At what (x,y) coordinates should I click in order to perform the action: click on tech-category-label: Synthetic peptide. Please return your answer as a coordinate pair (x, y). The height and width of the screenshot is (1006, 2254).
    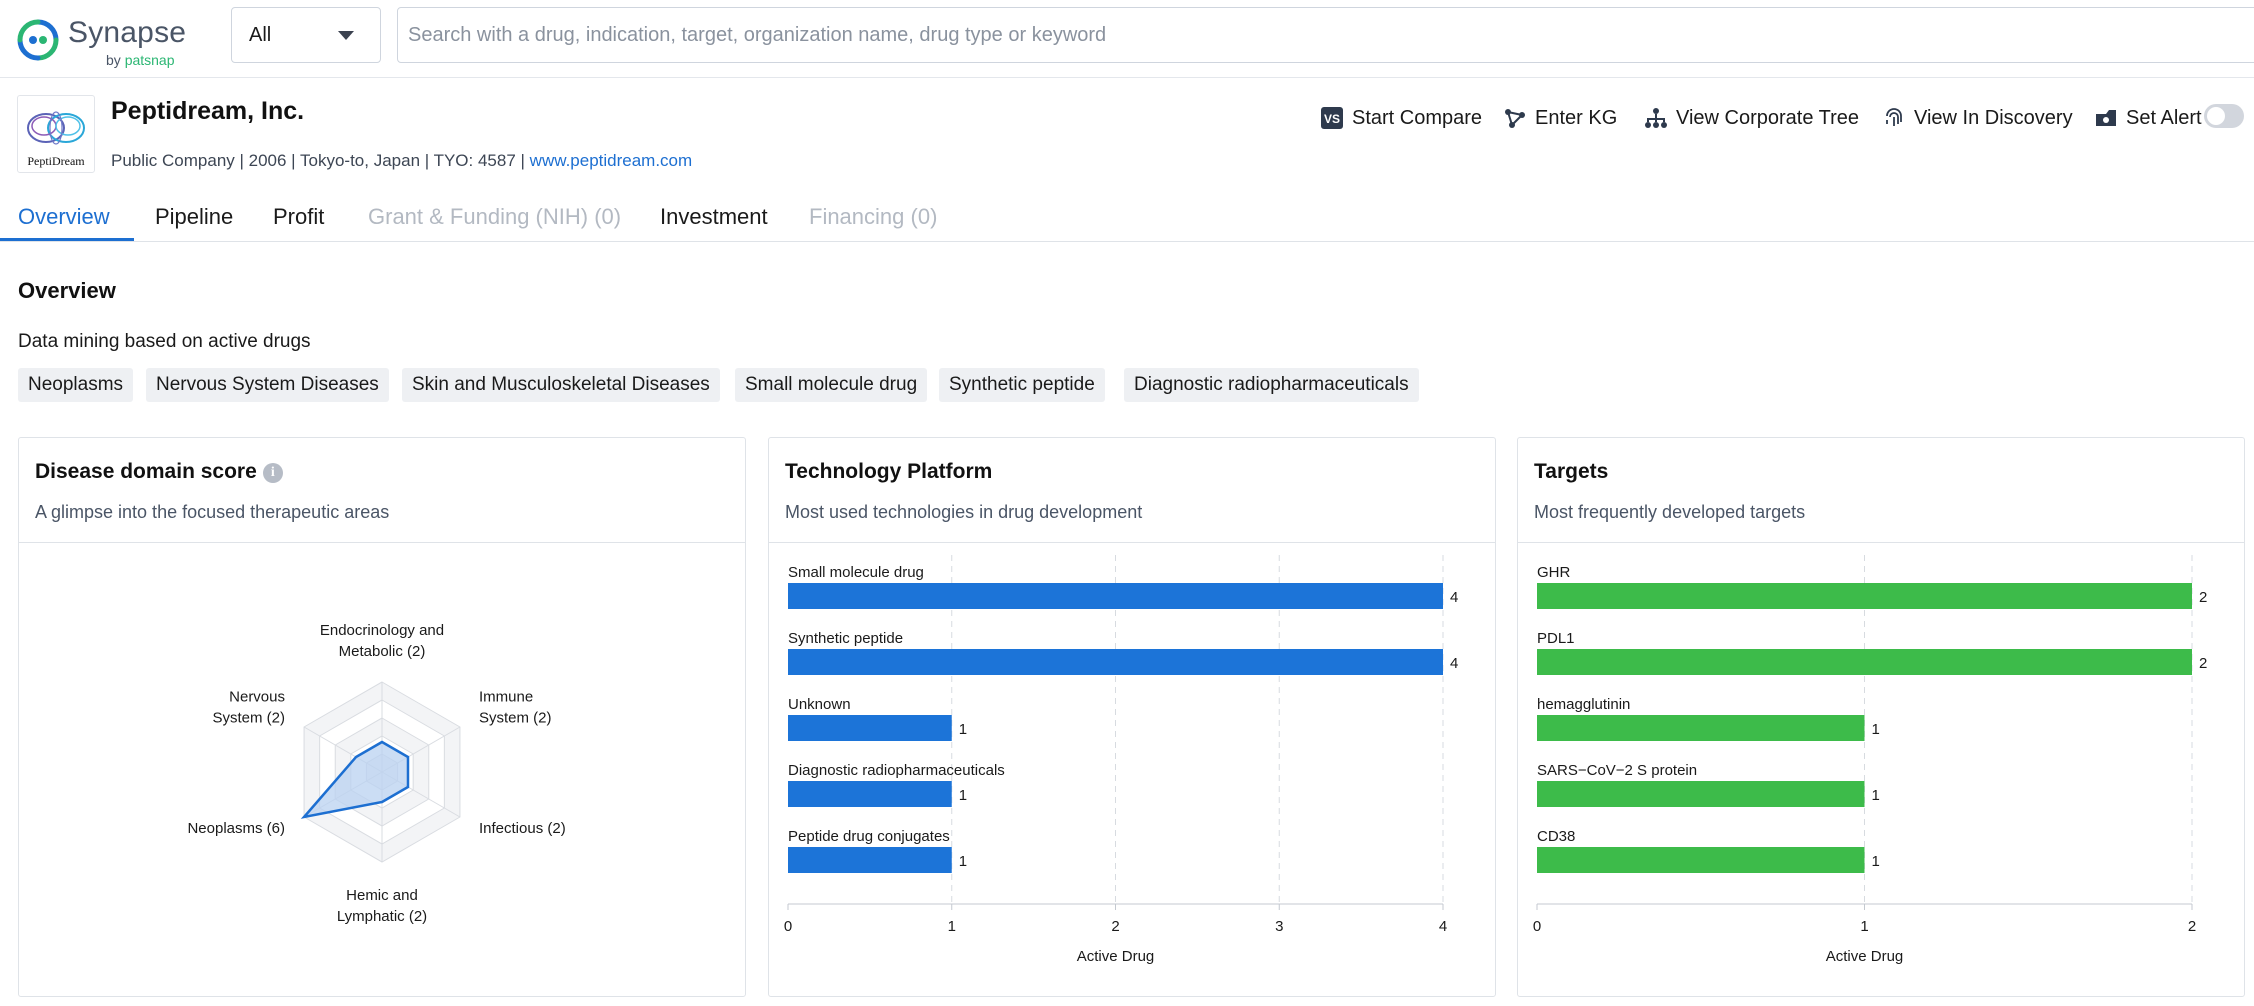
    Looking at the image, I should click on (845, 638).